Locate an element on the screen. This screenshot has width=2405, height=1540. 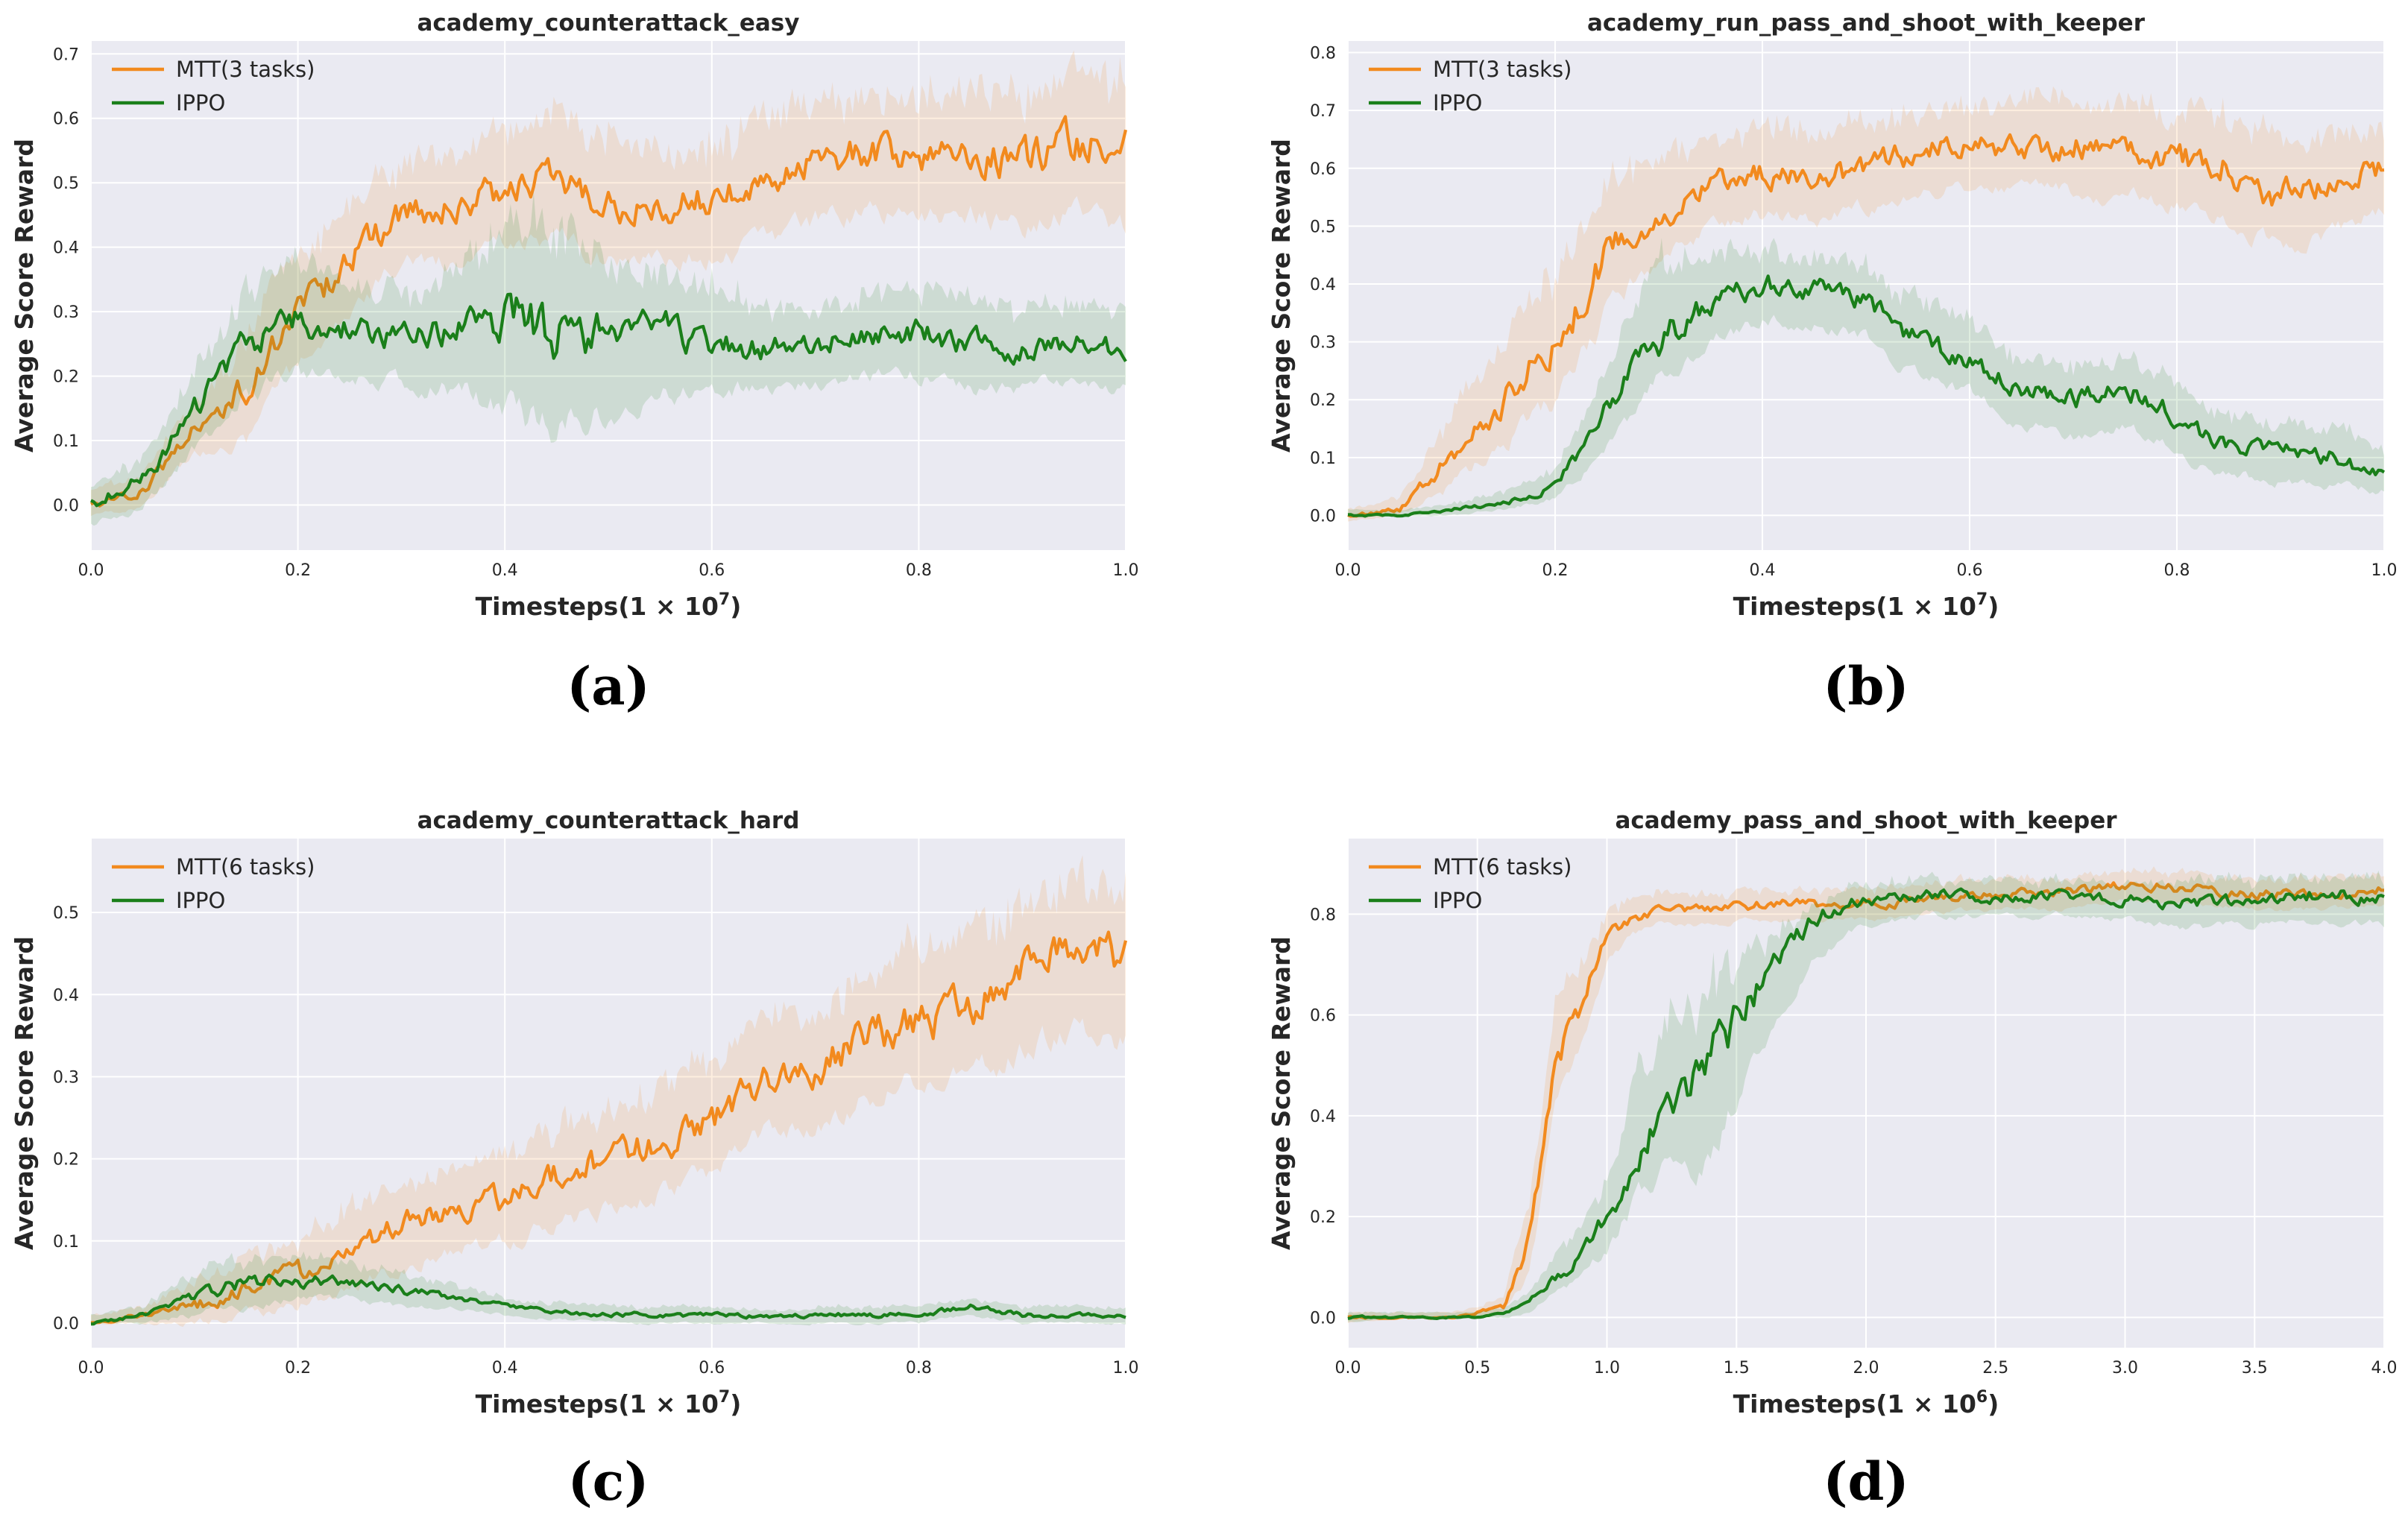
chart-title: academy_counterattack_easy is located at coordinates (608, 23).